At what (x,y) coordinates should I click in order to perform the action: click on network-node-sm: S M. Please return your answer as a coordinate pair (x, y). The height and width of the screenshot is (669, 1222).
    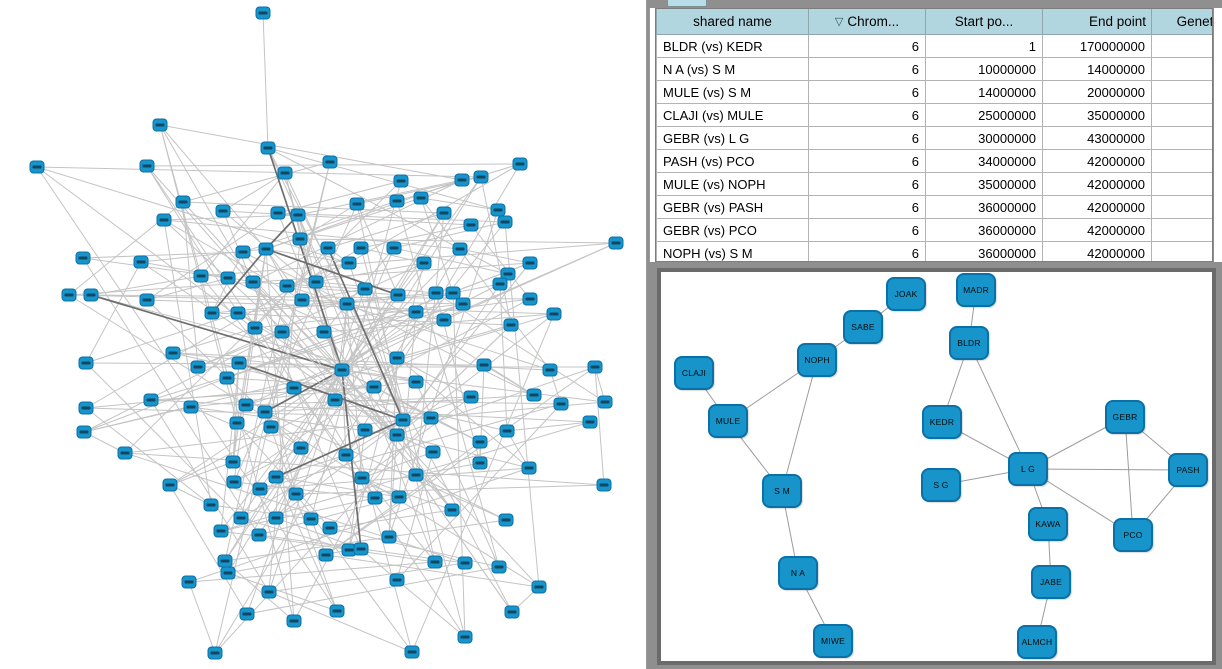
    Looking at the image, I should click on (782, 491).